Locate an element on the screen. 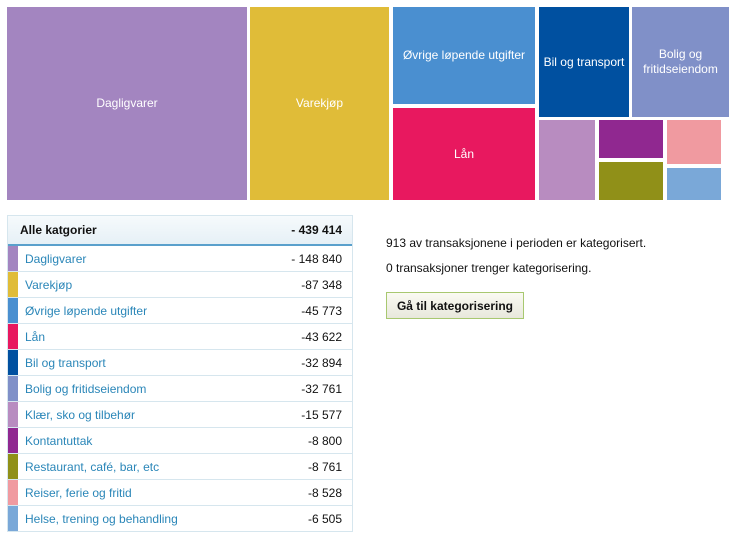  treemap-tile: Bil og transport is located at coordinates (584, 62).